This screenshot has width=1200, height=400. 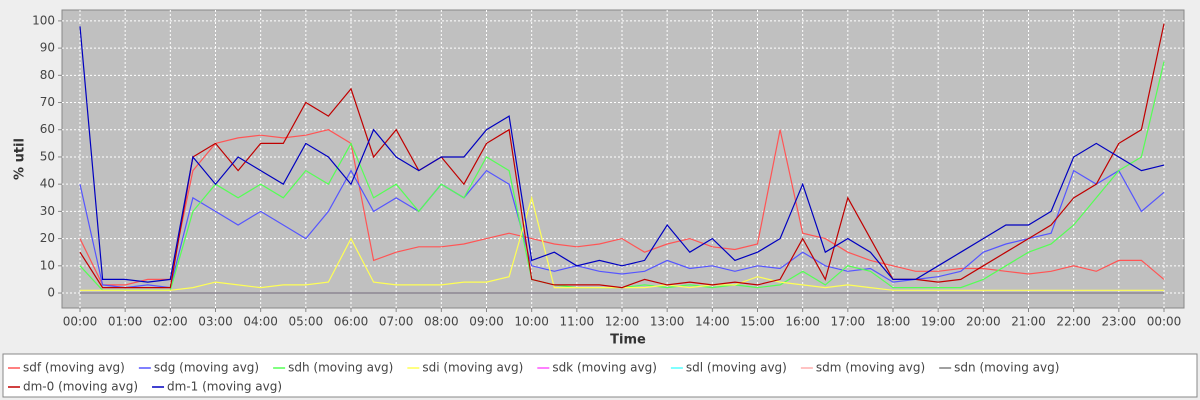 What do you see at coordinates (1119, 322) in the screenshot?
I see `x-tick-label: 23:00` at bounding box center [1119, 322].